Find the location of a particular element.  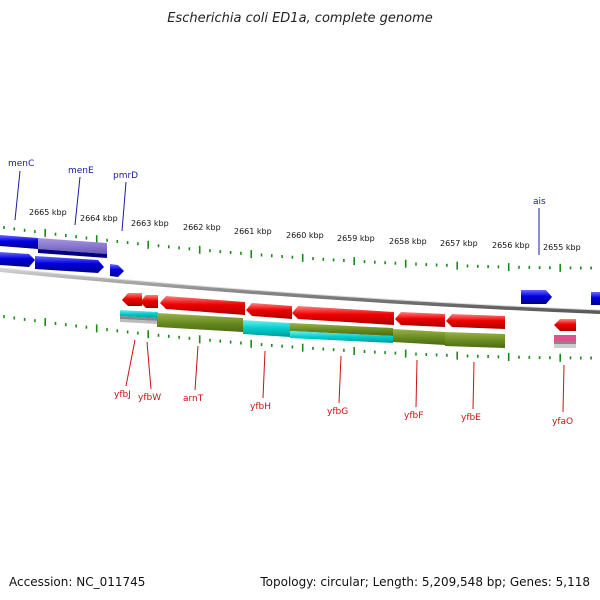

gene-label-yfbE: yfbE is located at coordinates (471, 418).